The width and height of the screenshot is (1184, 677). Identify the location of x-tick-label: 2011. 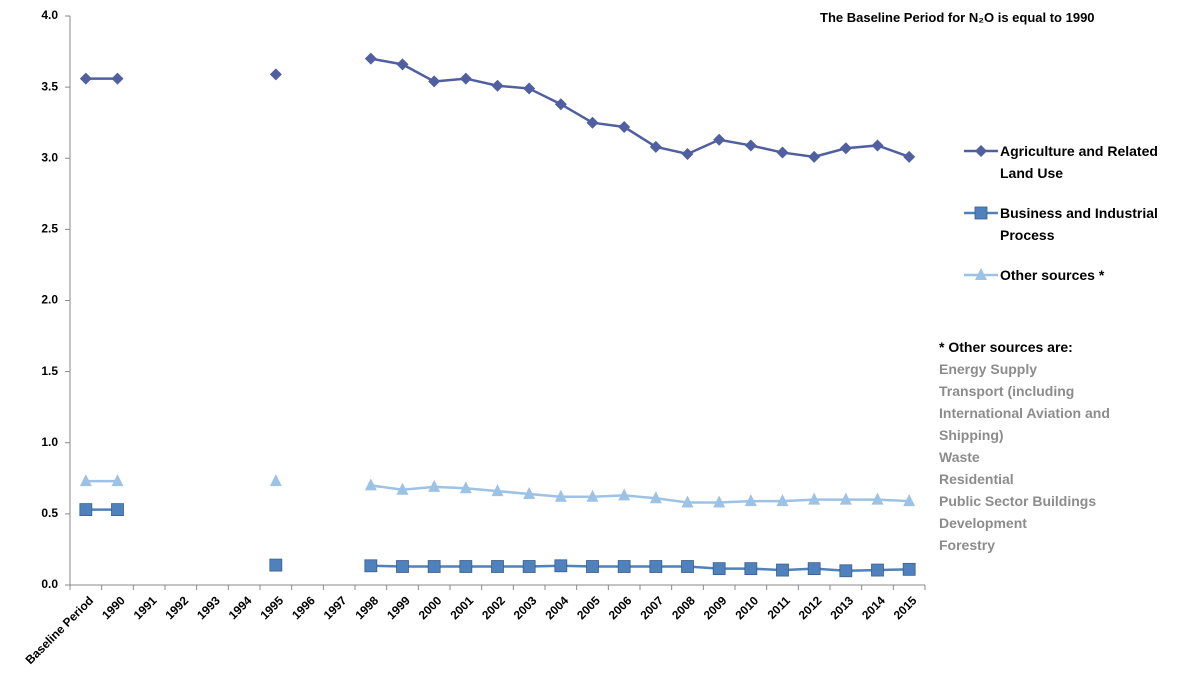
(779, 607).